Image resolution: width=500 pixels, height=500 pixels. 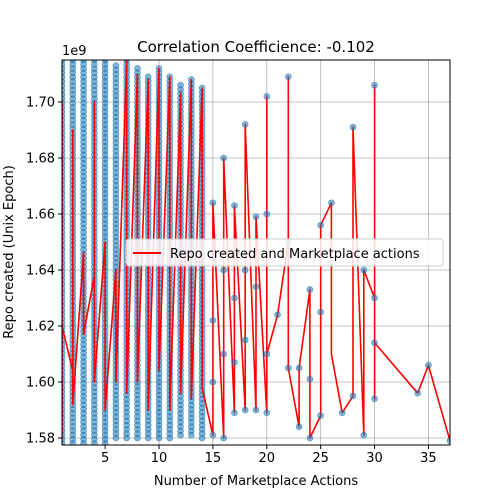 What do you see at coordinates (428, 458) in the screenshot?
I see `x-tick-label: 35` at bounding box center [428, 458].